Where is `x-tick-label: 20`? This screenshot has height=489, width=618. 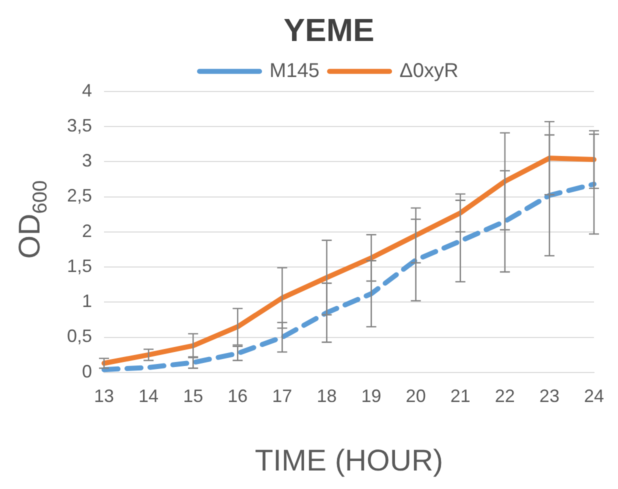
x-tick-label: 20 is located at coordinates (416, 396).